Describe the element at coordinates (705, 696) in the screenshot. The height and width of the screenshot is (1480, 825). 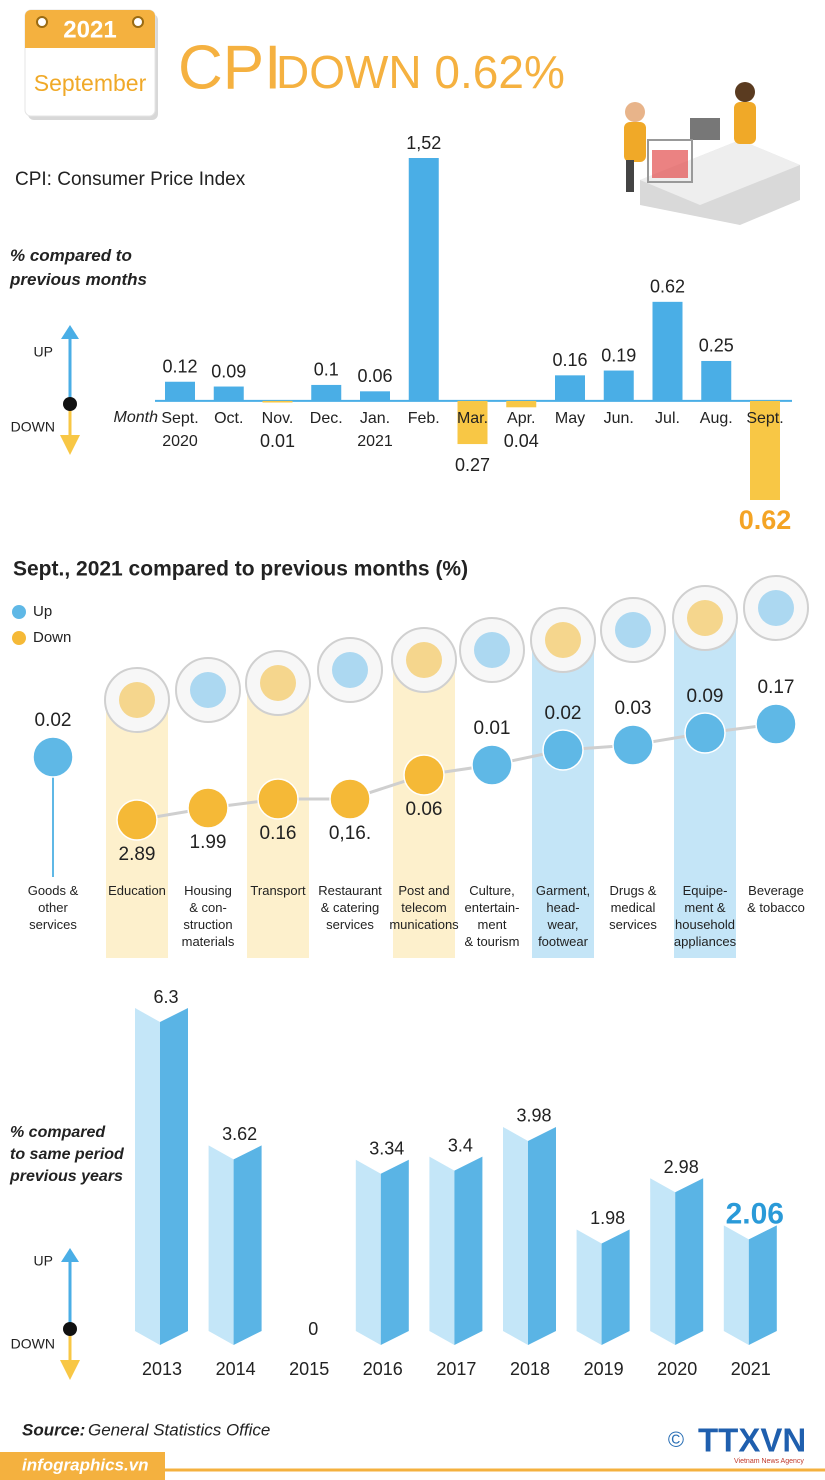
I see `value-label: 0.09` at that location.